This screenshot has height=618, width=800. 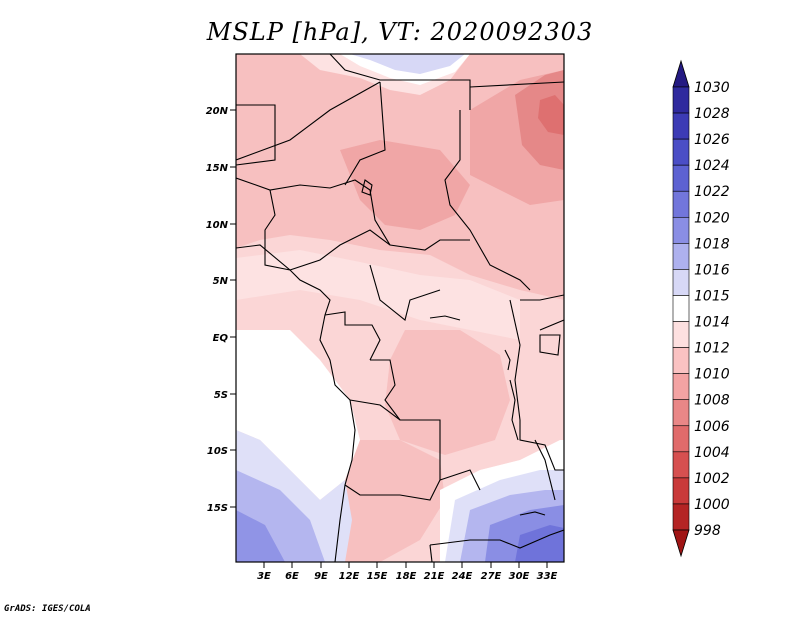 What do you see at coordinates (491, 576) in the screenshot?
I see `lon-label: 27E` at bounding box center [491, 576].